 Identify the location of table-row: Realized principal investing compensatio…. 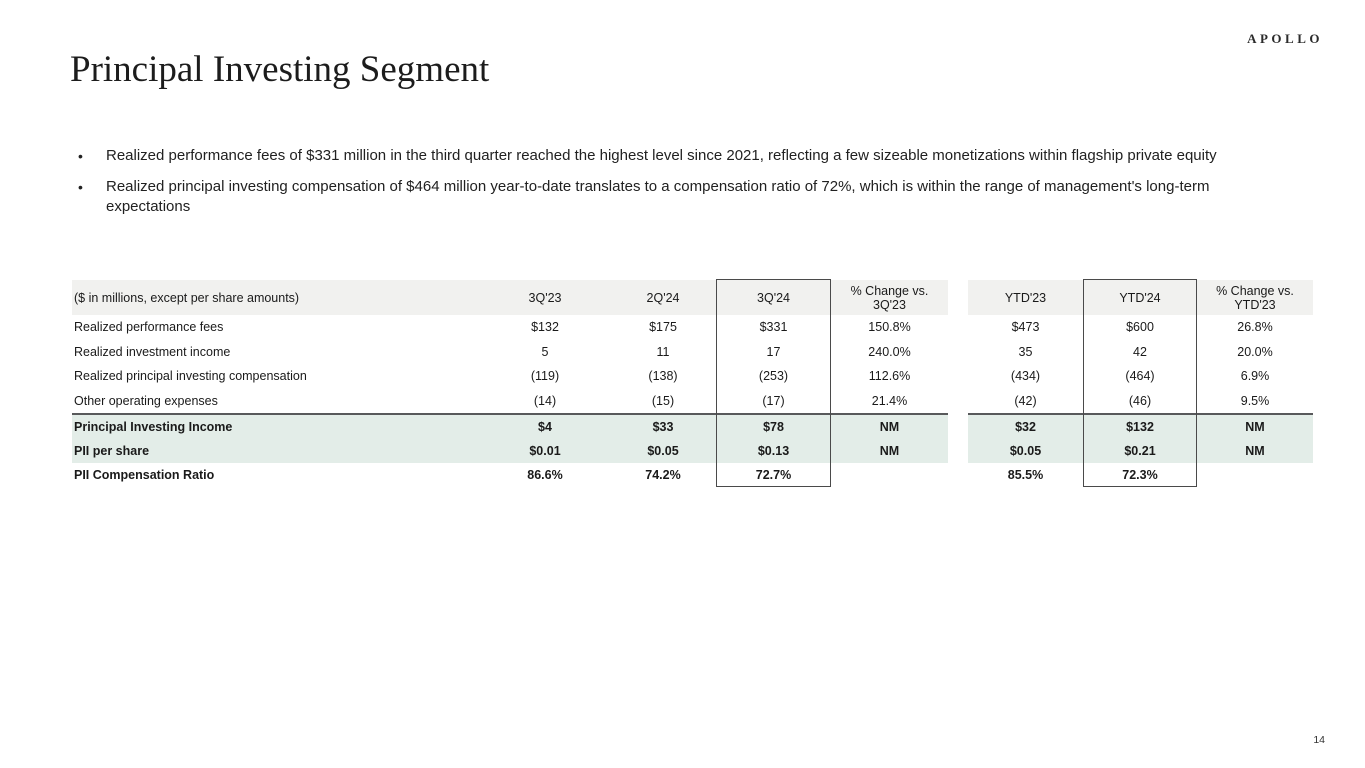
(692, 376).